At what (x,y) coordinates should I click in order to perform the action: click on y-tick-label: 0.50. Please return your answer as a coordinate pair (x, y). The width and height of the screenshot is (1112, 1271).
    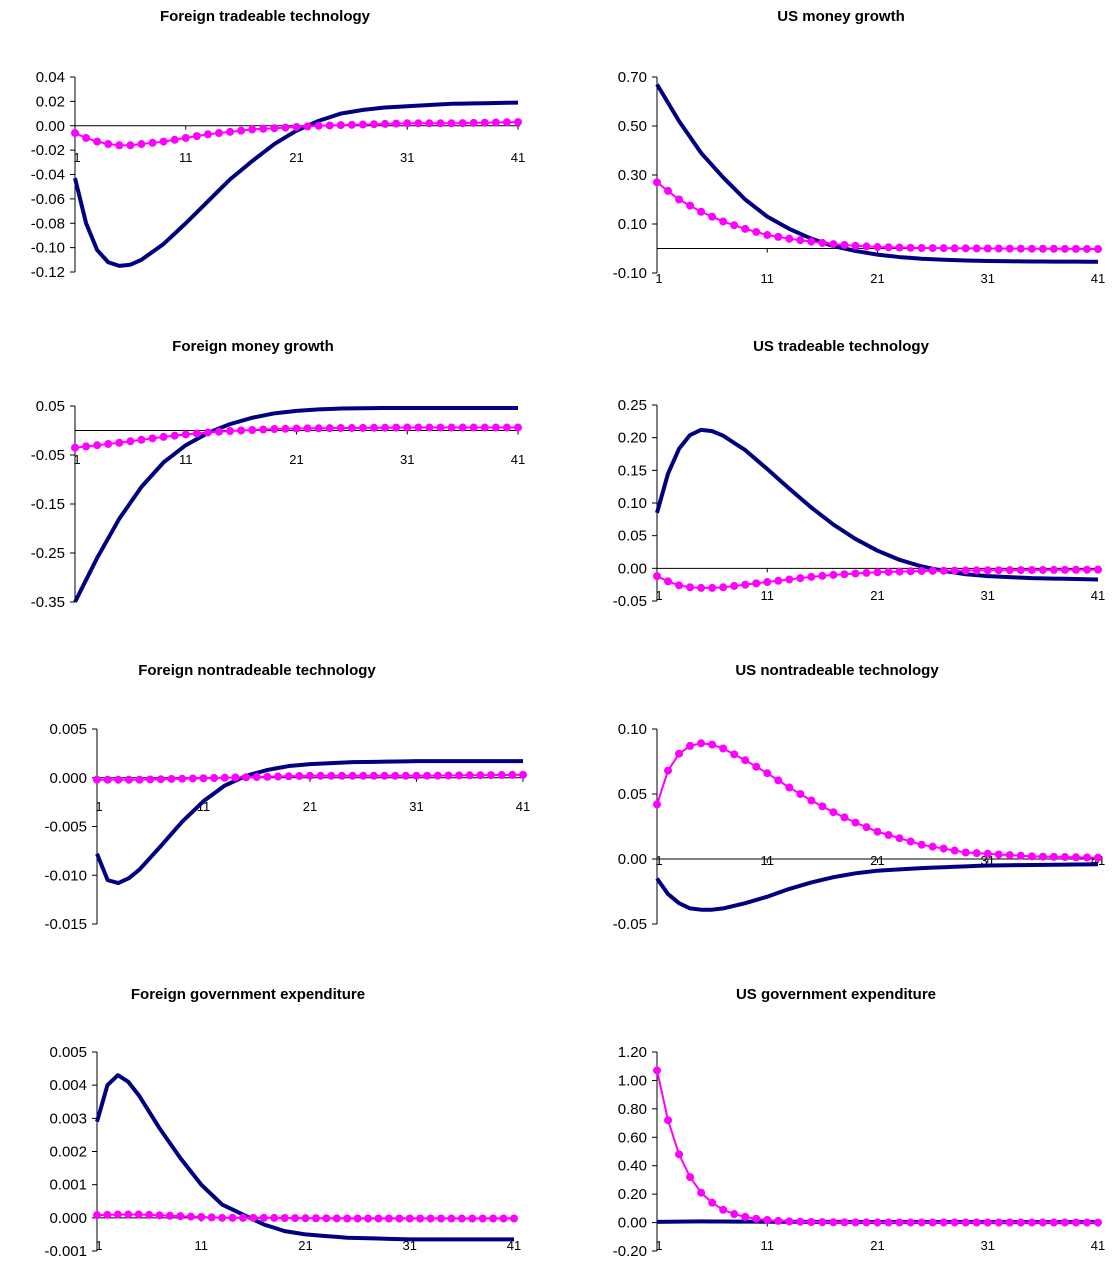
    Looking at the image, I should click on (632, 126).